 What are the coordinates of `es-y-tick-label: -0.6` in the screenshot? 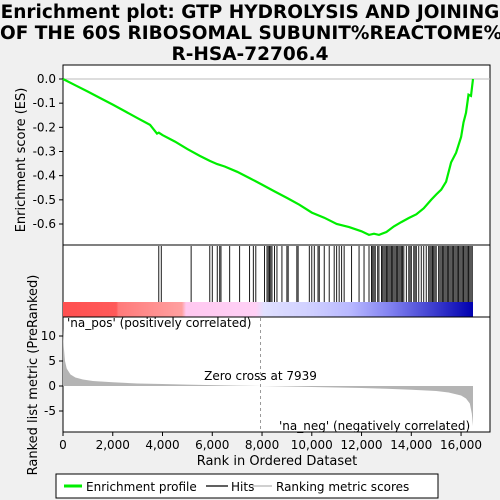 It's located at (44, 224).